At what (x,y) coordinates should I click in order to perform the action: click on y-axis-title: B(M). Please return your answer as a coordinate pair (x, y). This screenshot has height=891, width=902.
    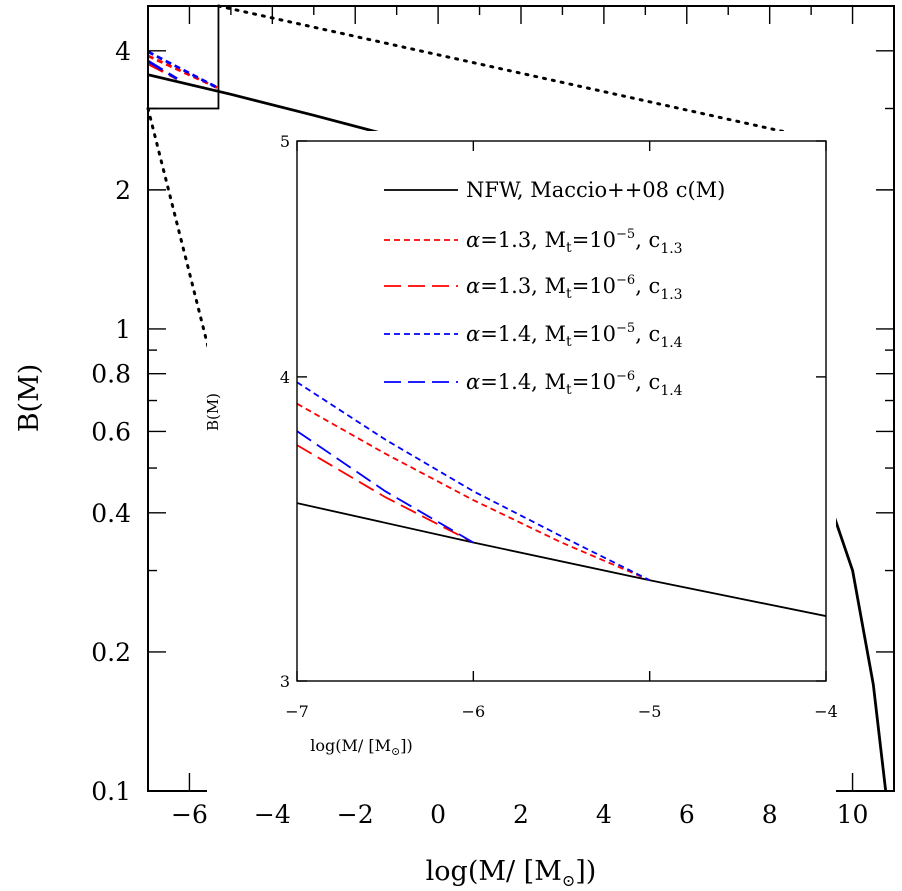
    Looking at the image, I should click on (29, 398).